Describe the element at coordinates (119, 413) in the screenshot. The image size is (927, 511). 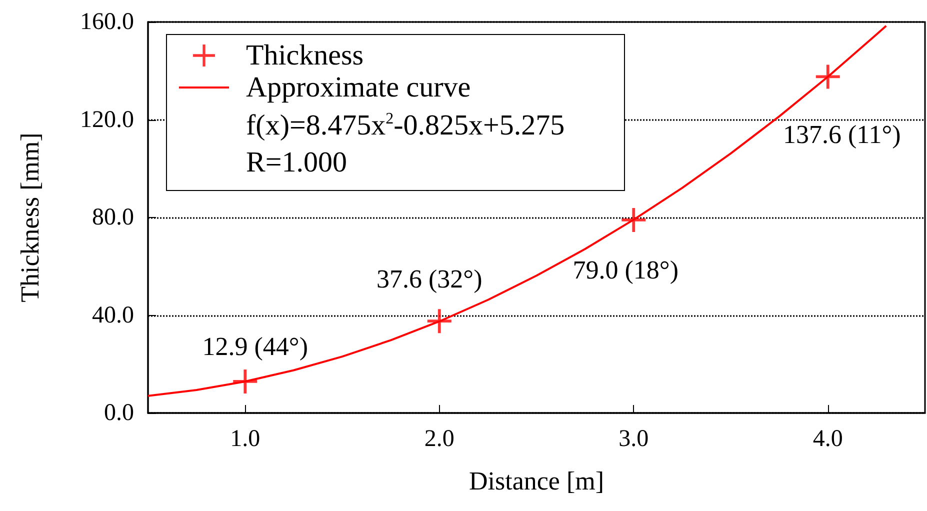
I see `y-tick-label: 0.0` at that location.